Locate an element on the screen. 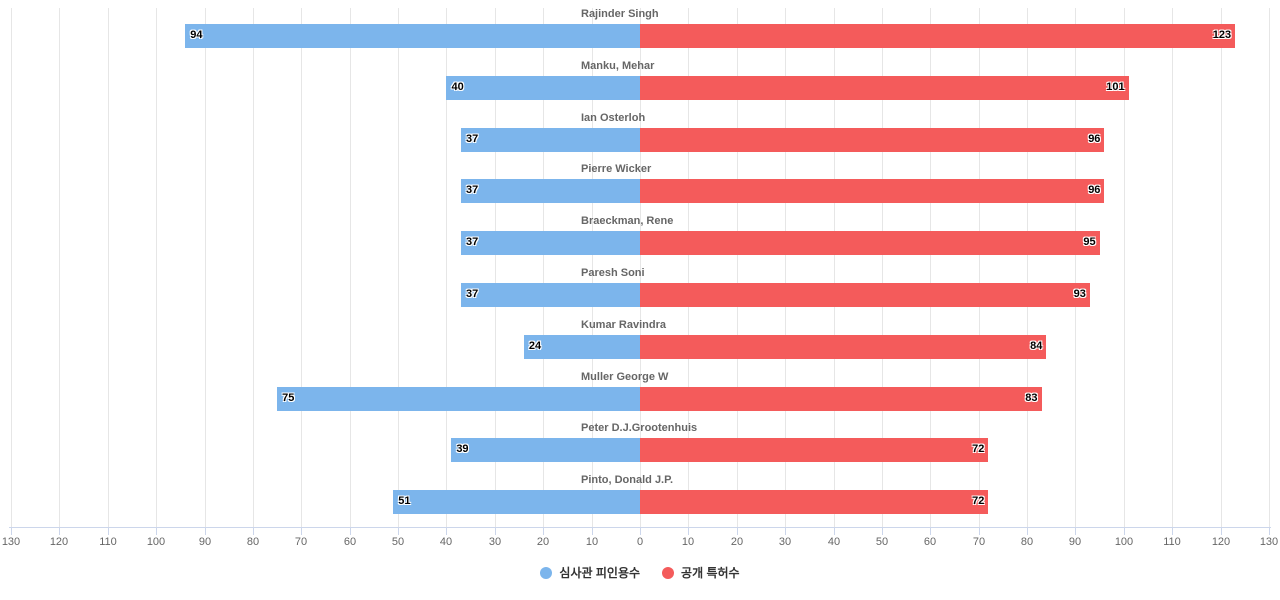 The height and width of the screenshot is (600, 1280). data-label: 83 is located at coordinates (1031, 397).